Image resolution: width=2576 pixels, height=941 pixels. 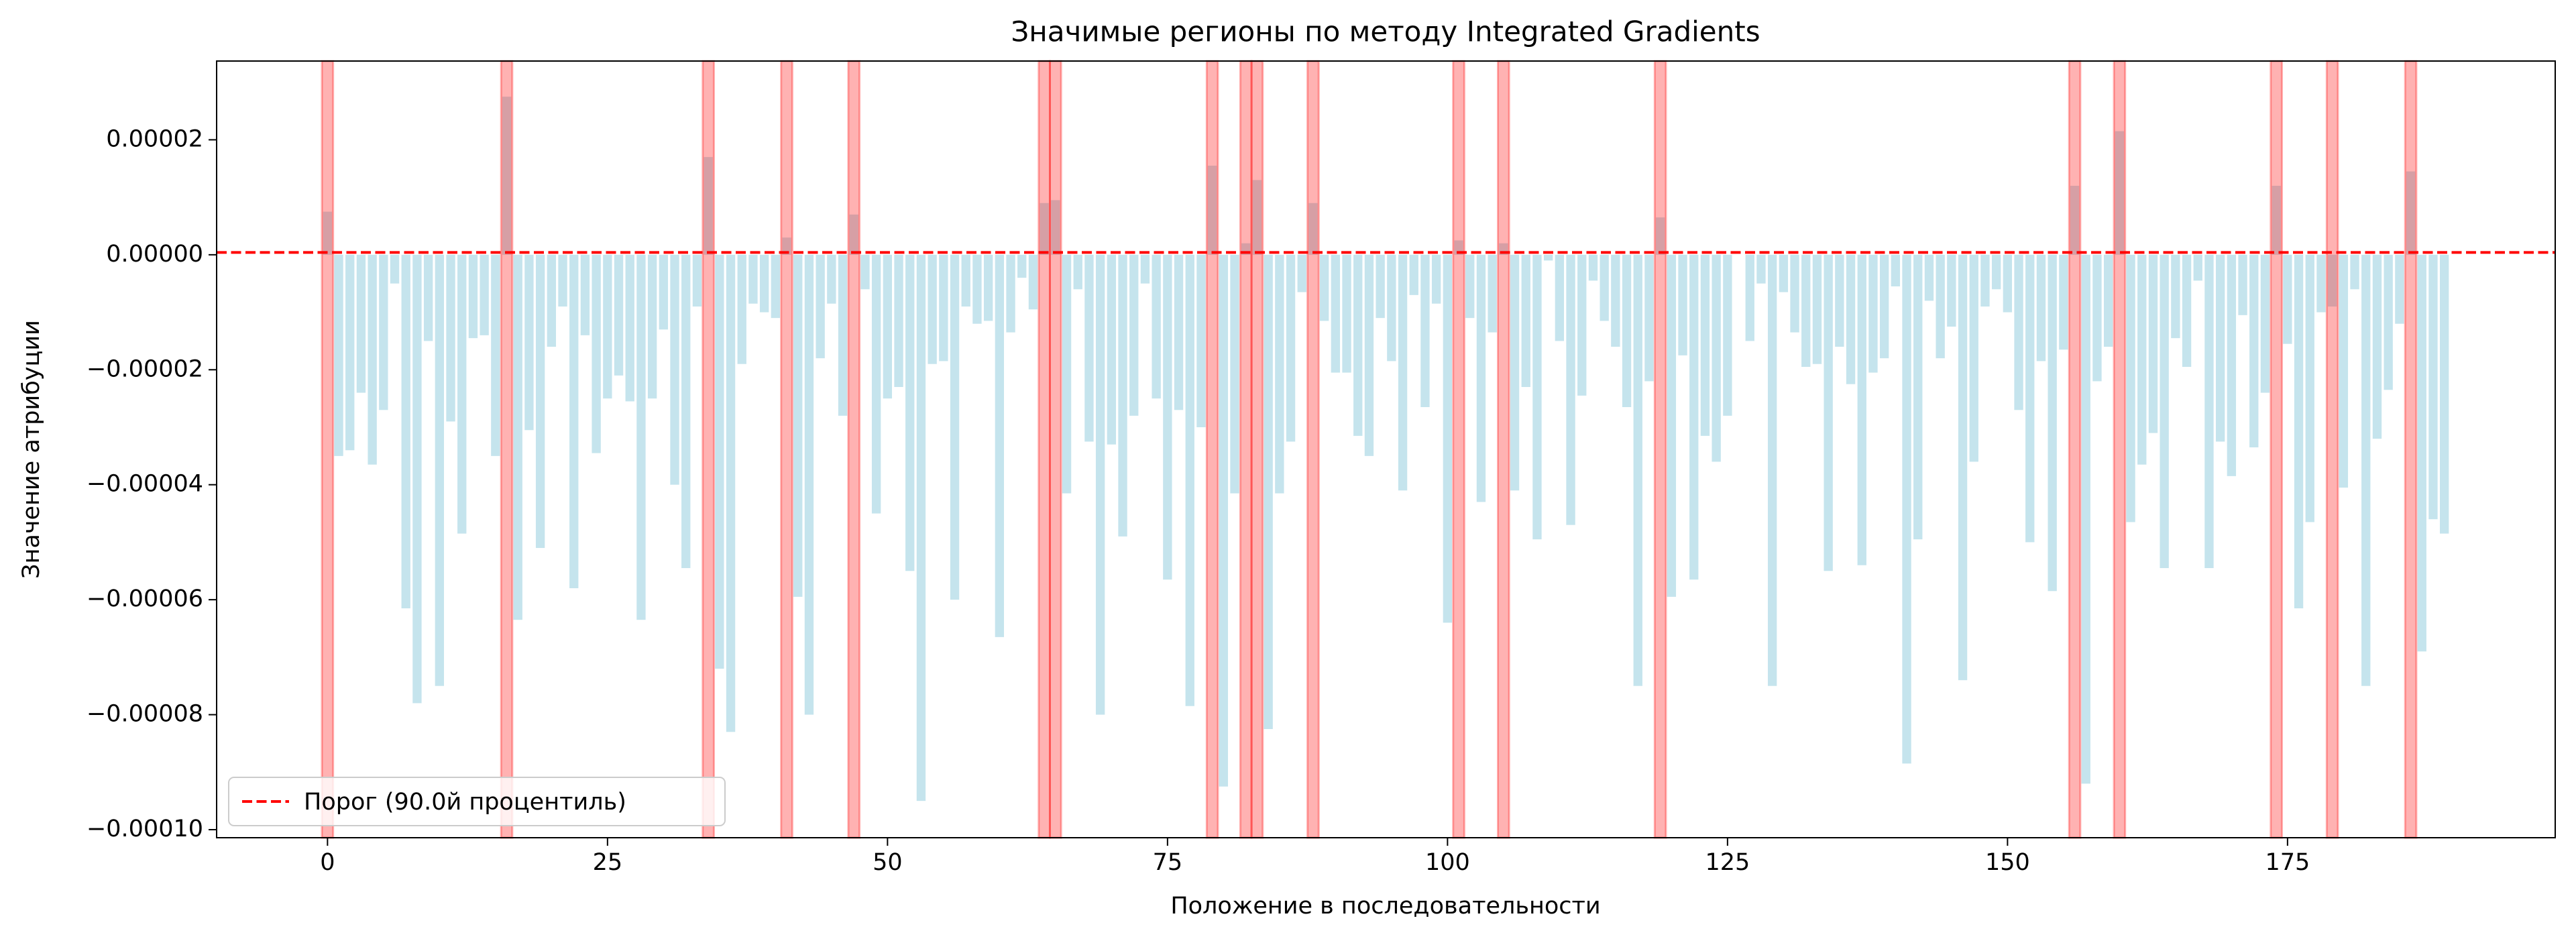 What do you see at coordinates (1385, 906) in the screenshot?
I see `x-axis-label: Положение в последовательности` at bounding box center [1385, 906].